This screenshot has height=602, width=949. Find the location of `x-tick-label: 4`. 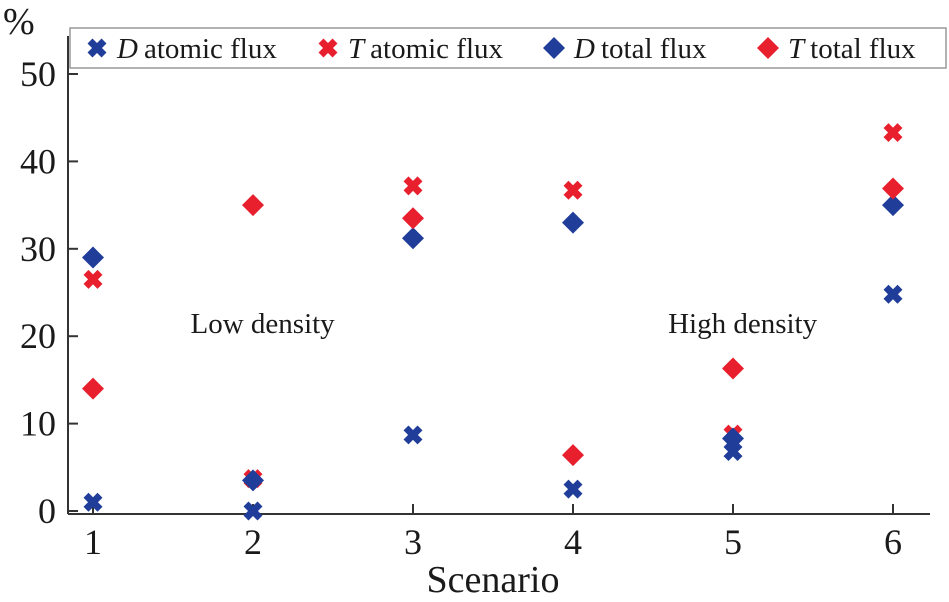

x-tick-label: 4 is located at coordinates (573, 542).